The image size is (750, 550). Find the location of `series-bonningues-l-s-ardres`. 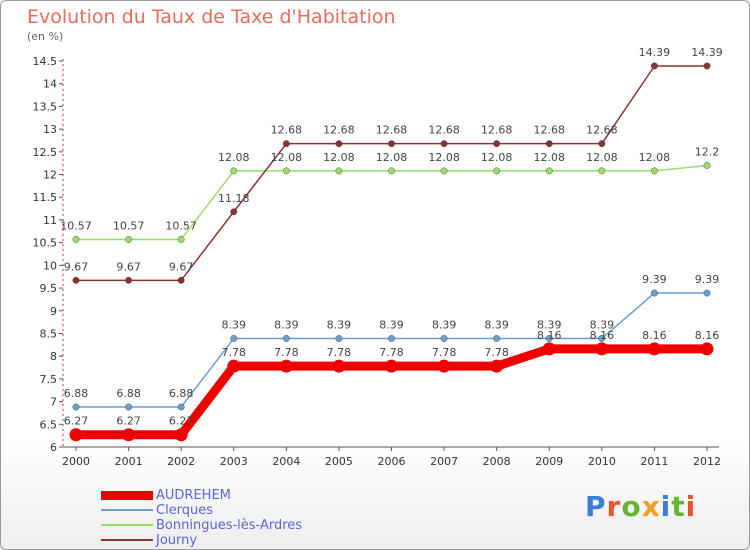

series-bonningues-l-s-ardres is located at coordinates (391, 202).